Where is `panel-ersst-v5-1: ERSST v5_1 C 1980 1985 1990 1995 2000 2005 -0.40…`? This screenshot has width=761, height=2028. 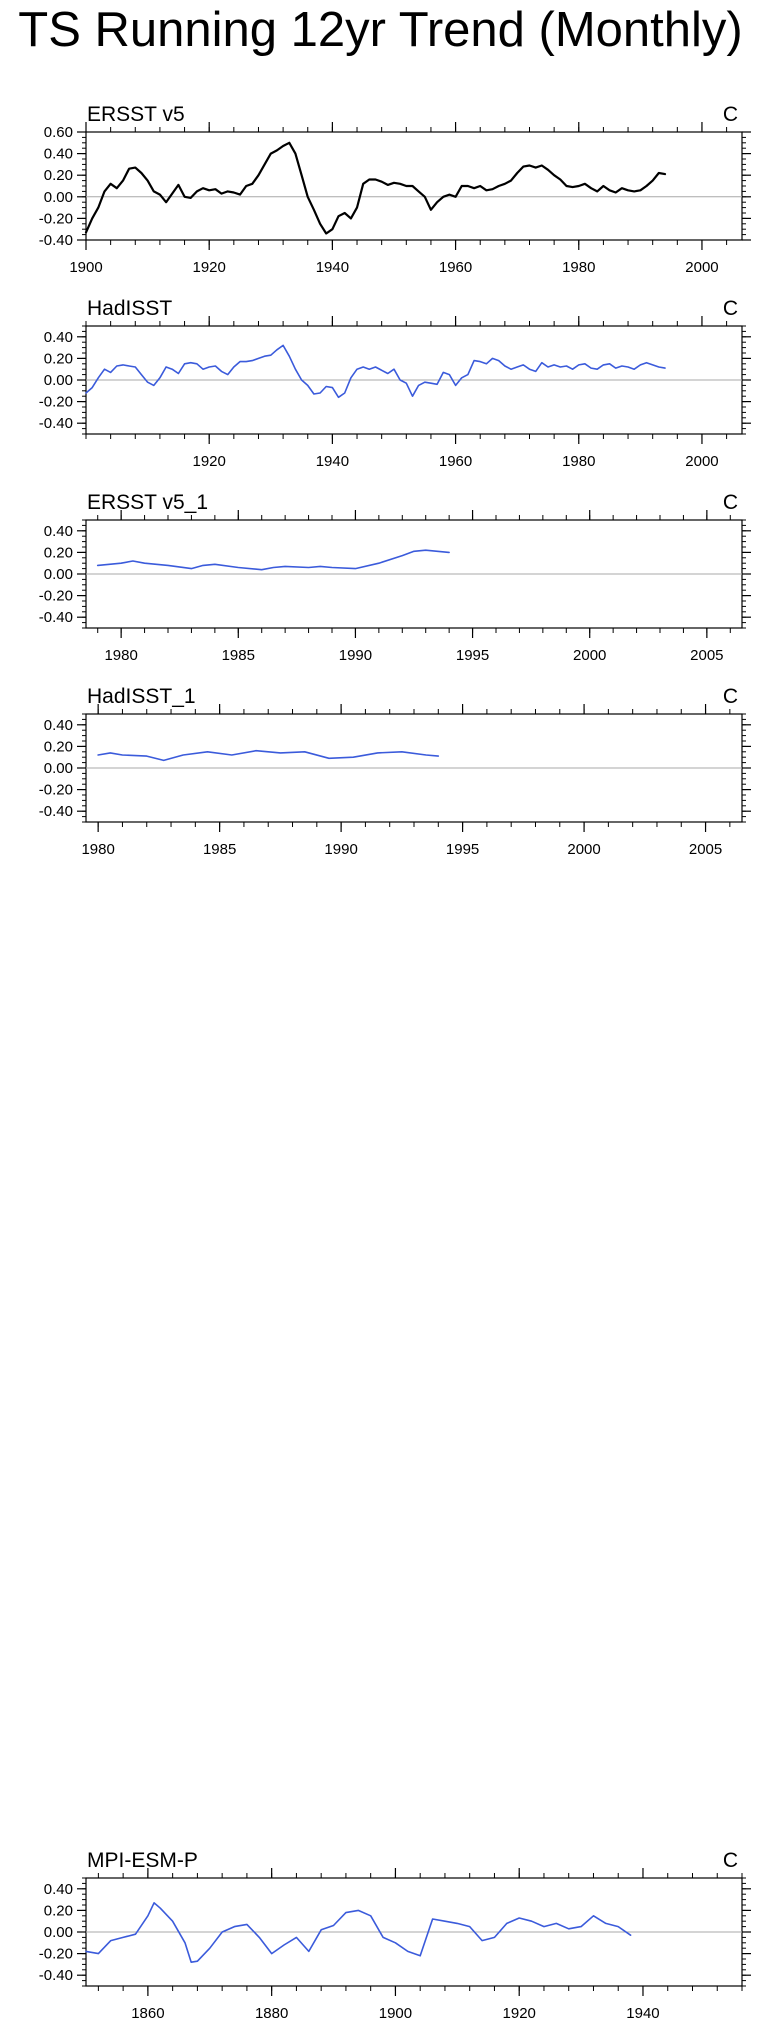 panel-ersst-v5-1: ERSST v5_1 C 1980 1985 1990 1995 2000 2005 -0.40… is located at coordinates (395, 577).